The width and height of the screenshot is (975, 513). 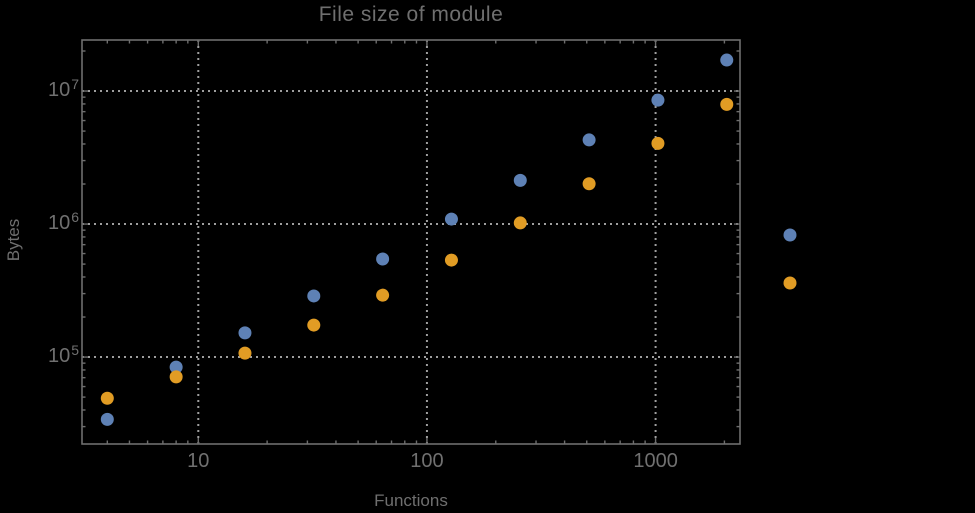 What do you see at coordinates (411, 500) in the screenshot?
I see `x-axis-label: Functions` at bounding box center [411, 500].